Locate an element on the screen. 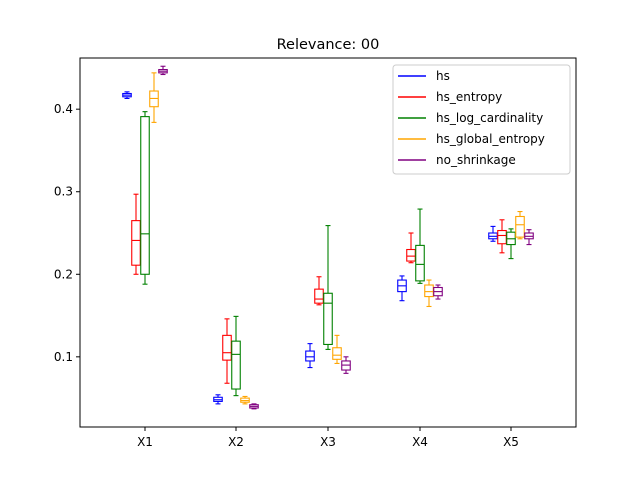  x-tick-label: X1 is located at coordinates (145, 442).